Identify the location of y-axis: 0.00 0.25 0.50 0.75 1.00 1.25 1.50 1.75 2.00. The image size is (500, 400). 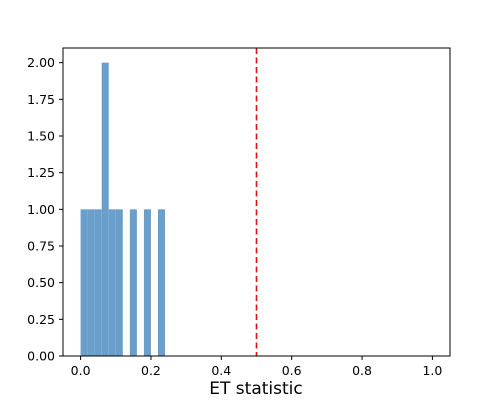
(45, 209).